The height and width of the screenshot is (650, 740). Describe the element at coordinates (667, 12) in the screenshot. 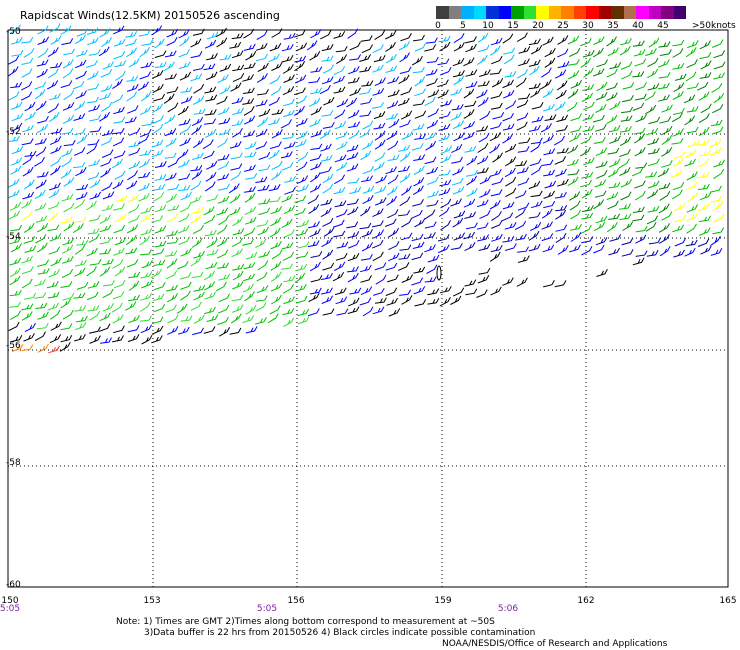

I see `legend-swatch` at that location.